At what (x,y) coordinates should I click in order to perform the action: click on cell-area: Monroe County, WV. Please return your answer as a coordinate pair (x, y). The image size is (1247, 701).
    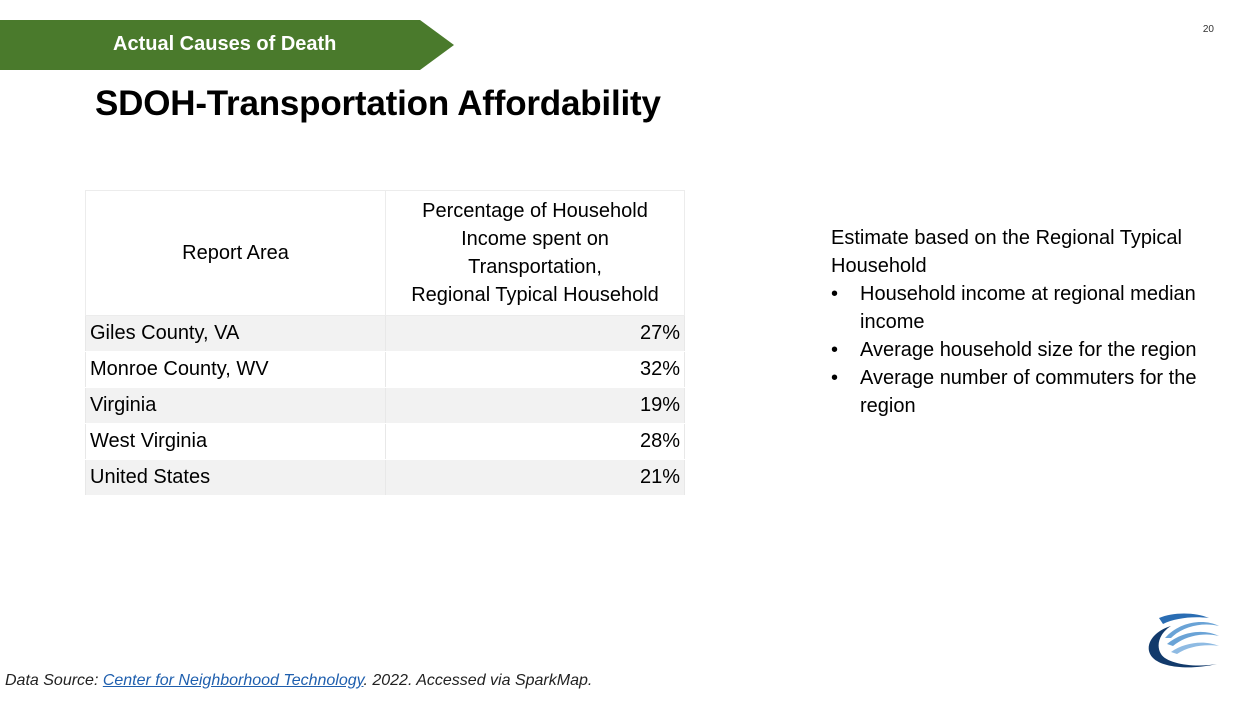
    Looking at the image, I should click on (235, 369).